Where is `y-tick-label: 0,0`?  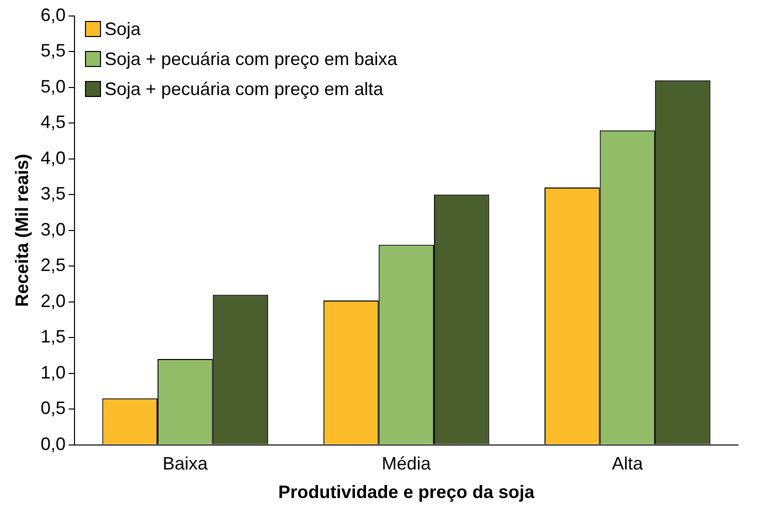
y-tick-label: 0,0 is located at coordinates (53, 444).